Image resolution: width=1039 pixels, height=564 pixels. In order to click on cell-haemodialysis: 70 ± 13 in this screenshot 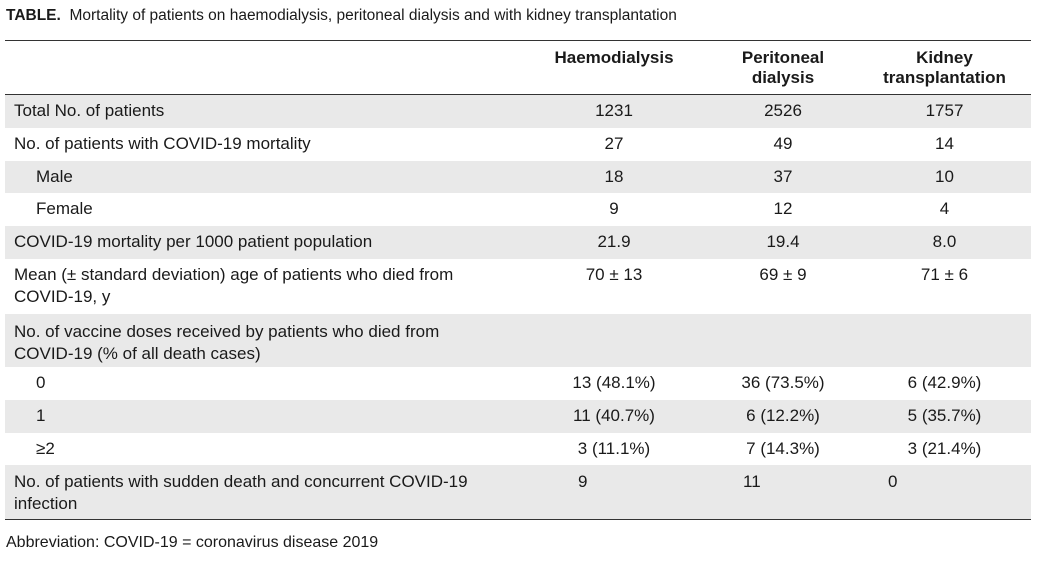, I will do `click(614, 274)`.